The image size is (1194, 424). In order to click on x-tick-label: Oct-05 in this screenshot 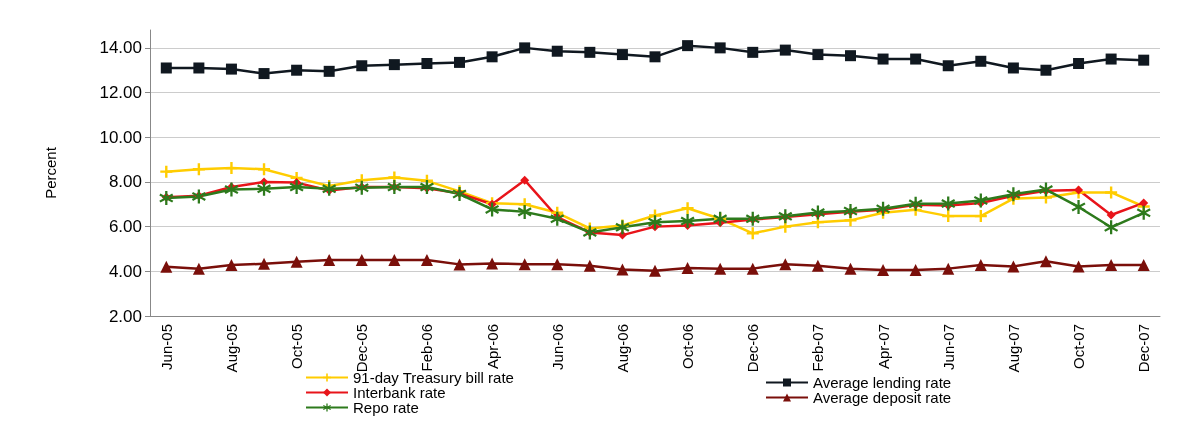, I will do `click(297, 347)`.